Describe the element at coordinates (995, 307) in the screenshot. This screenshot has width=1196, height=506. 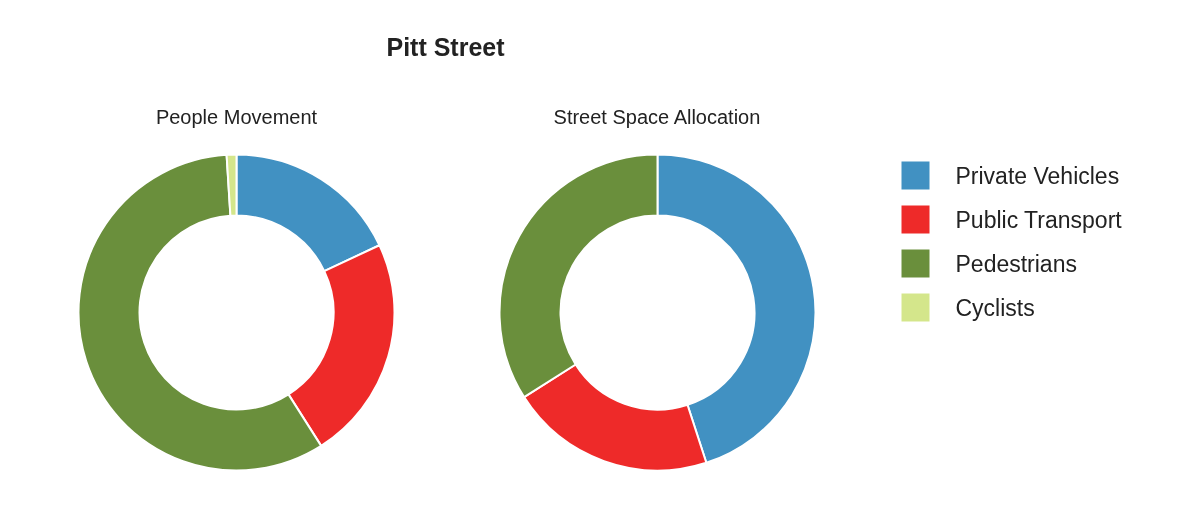
I see `legend-label: Cyclists` at that location.